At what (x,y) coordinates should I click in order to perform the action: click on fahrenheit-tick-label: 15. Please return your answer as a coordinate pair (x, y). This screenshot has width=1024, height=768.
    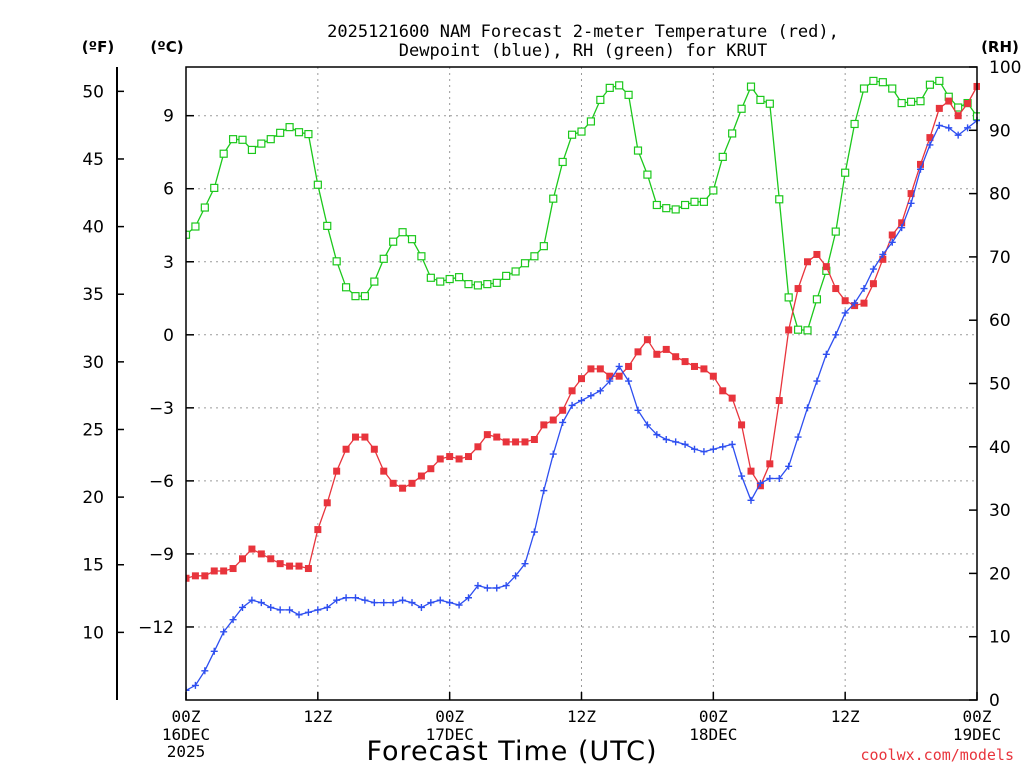
    Looking at the image, I should click on (93, 566).